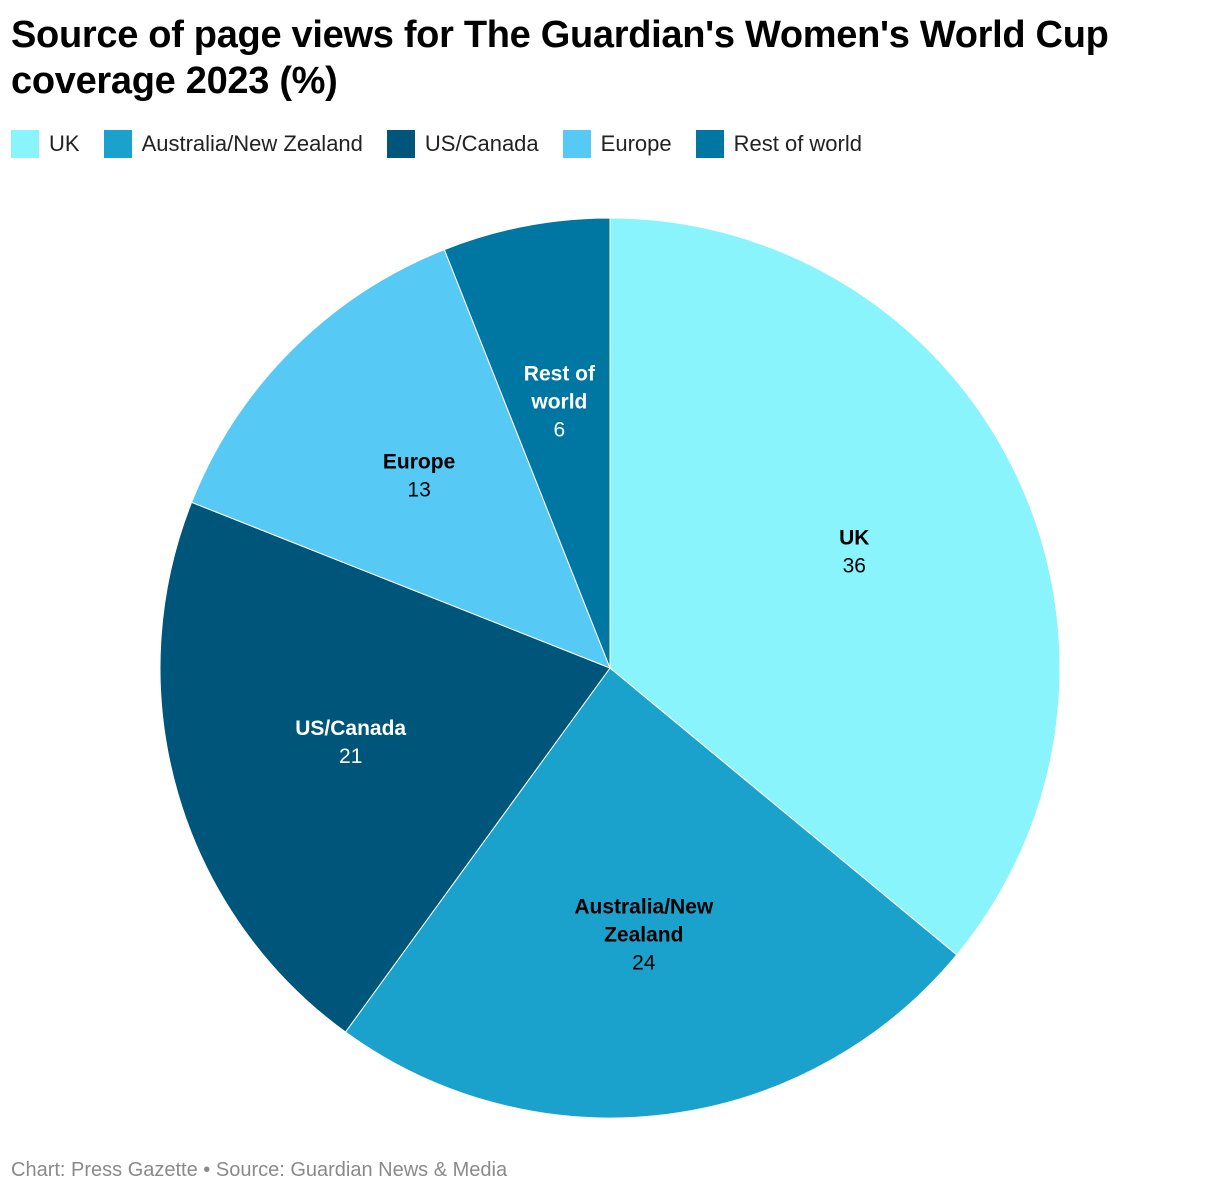  I want to click on legend-label-us-canada: US/Canada, so click(481, 143).